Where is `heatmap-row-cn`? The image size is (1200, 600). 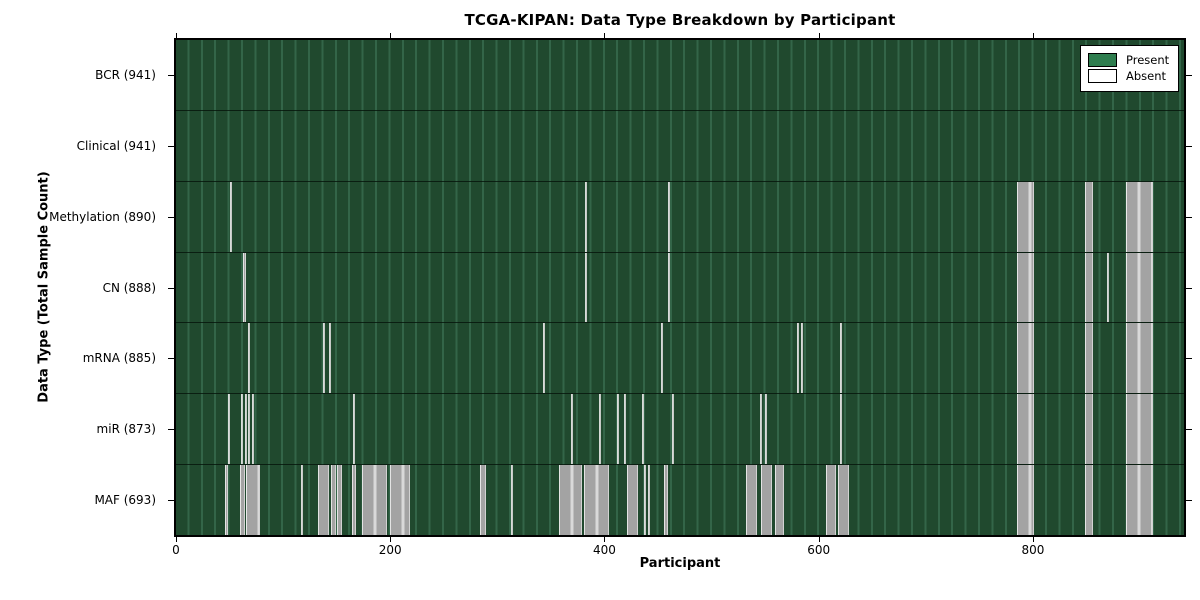 heatmap-row-cn is located at coordinates (680, 287).